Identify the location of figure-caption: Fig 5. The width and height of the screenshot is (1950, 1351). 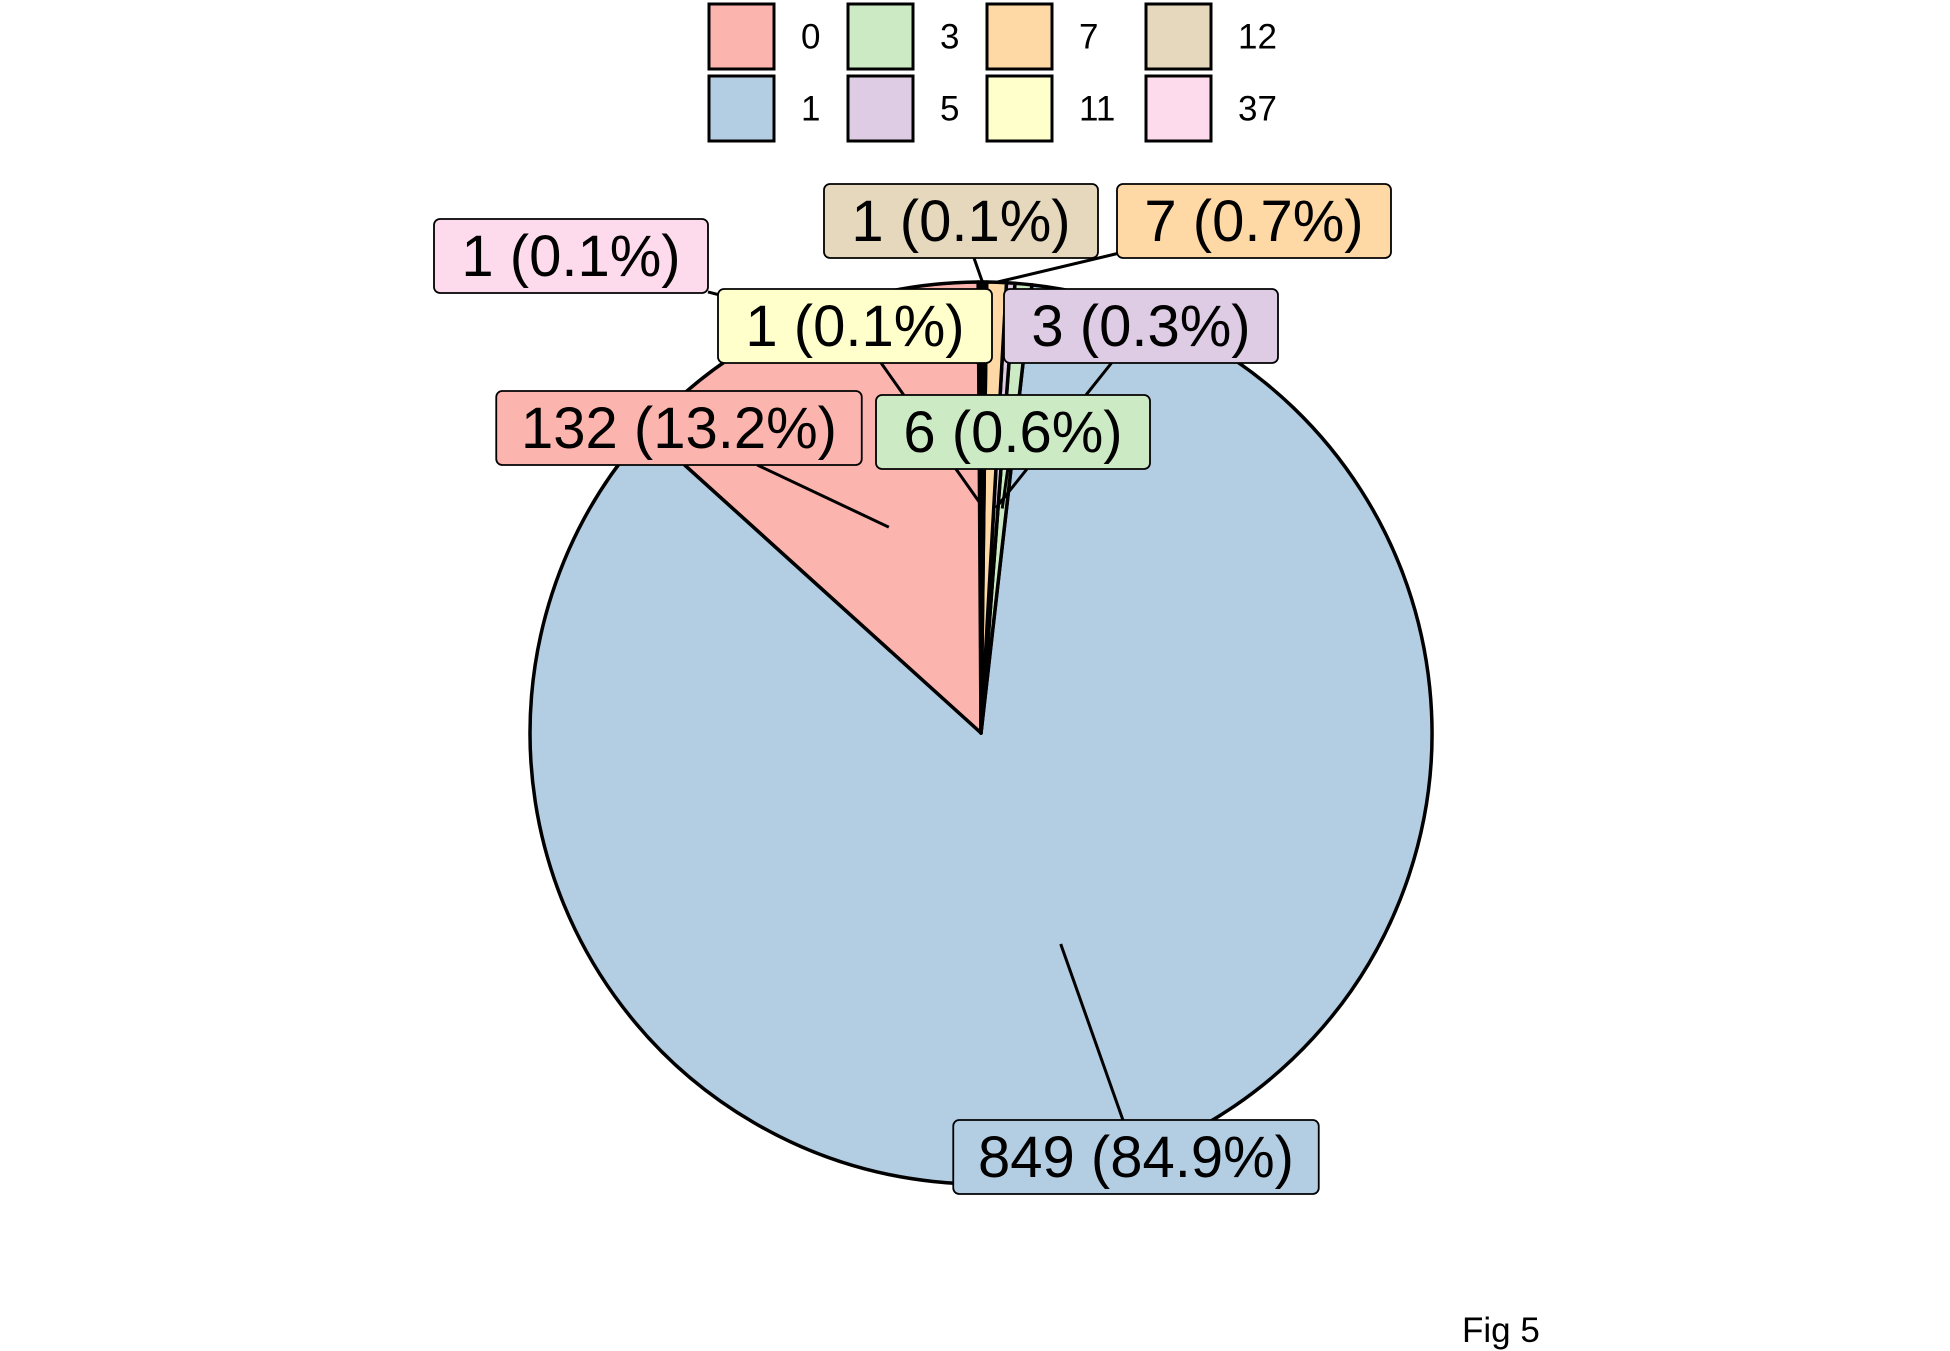
(1501, 1330).